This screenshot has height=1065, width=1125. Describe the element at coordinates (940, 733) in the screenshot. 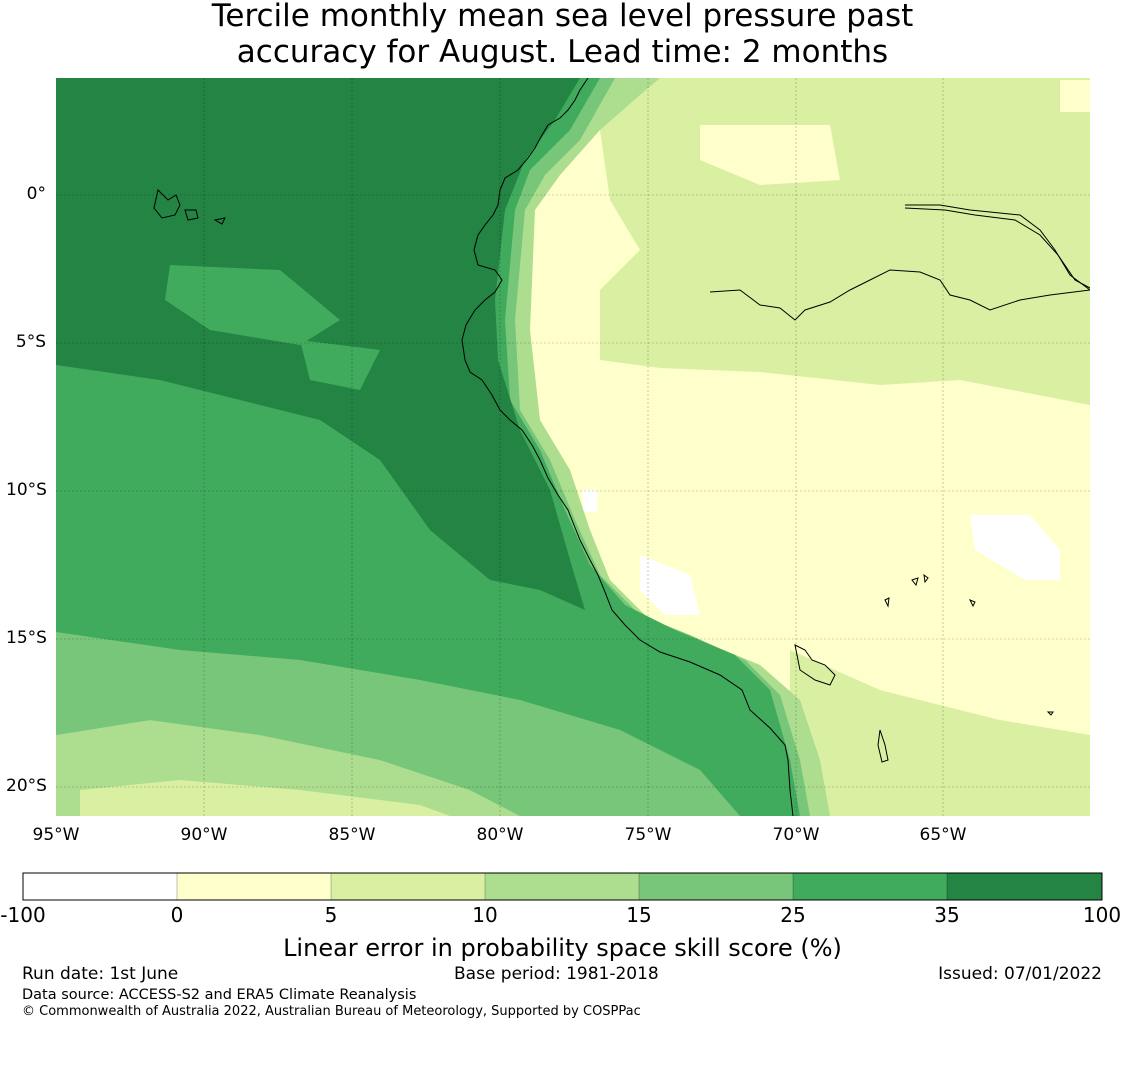

I see `region-score-5-10-south` at that location.